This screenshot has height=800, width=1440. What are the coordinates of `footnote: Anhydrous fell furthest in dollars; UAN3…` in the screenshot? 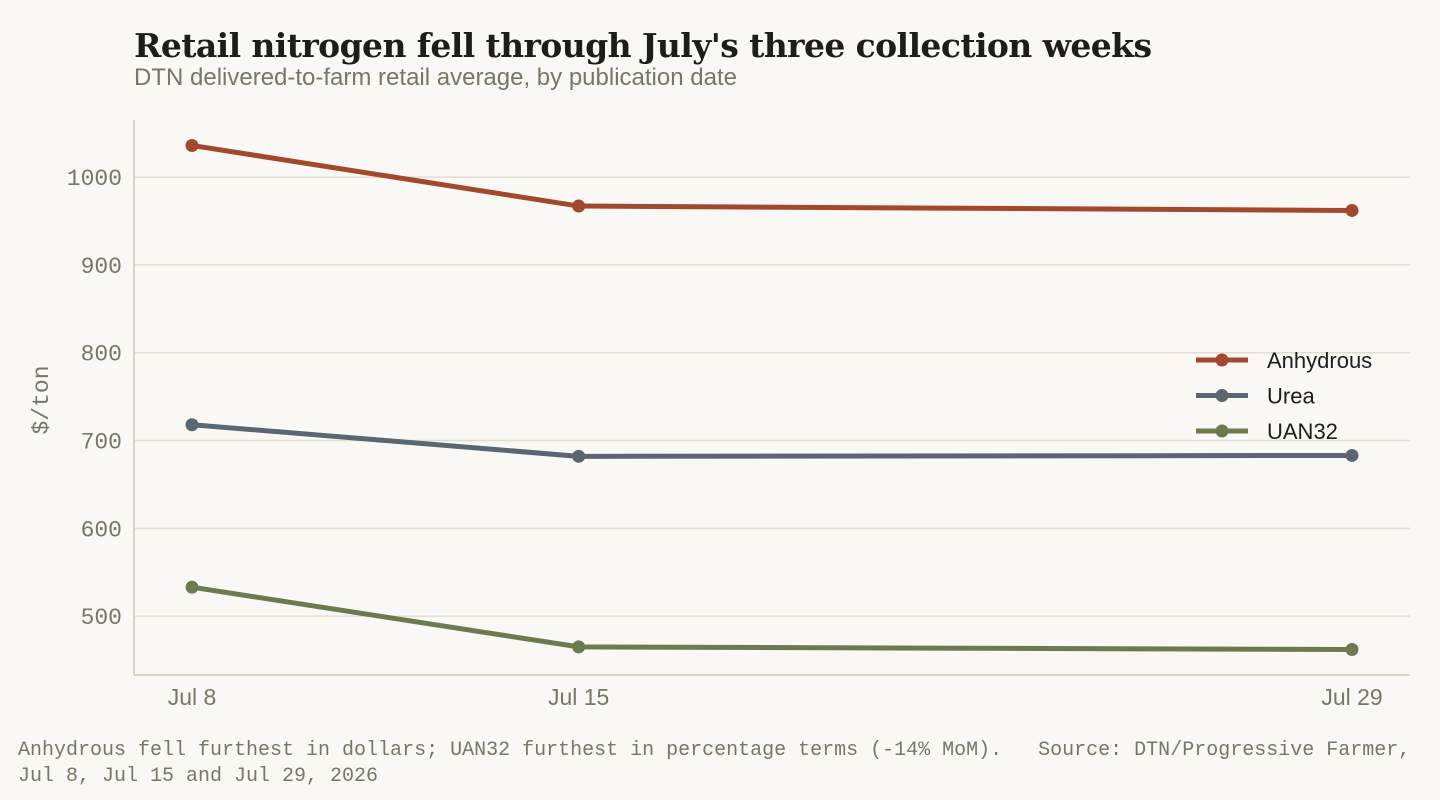 It's located at (720, 763).